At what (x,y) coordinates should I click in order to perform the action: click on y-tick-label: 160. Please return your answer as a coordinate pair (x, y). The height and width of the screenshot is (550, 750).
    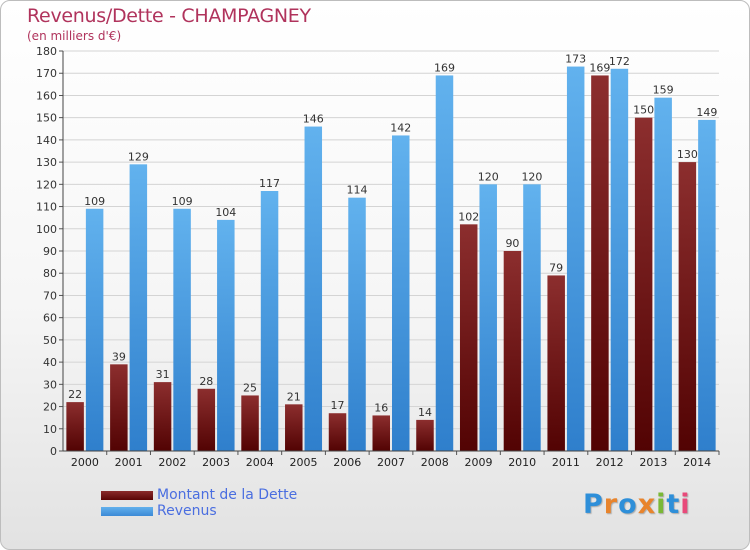
    Looking at the image, I should click on (46, 95).